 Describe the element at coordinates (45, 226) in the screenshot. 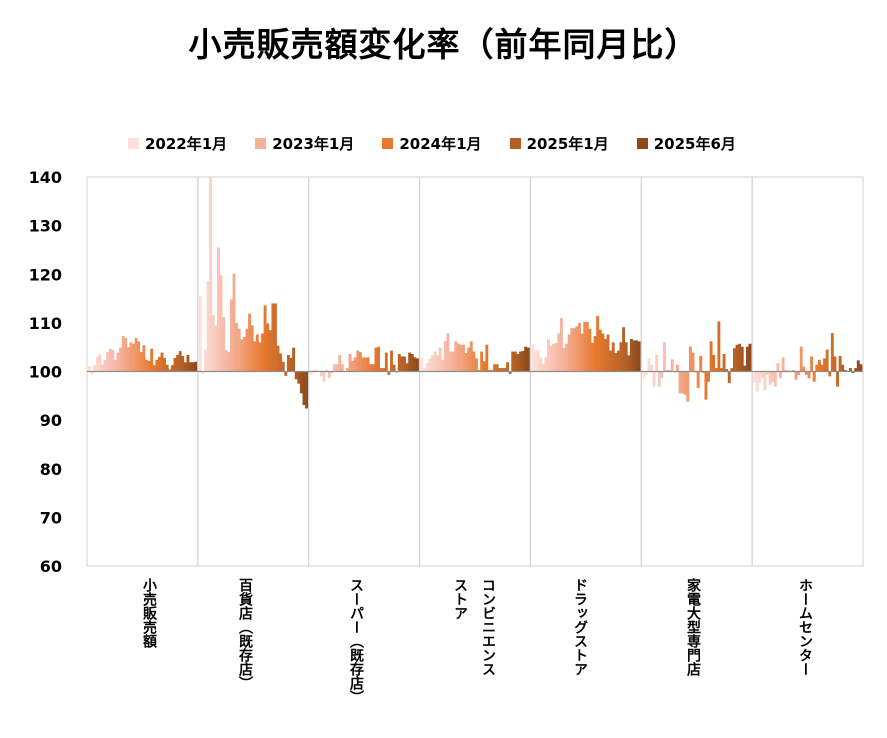

I see `y-tick-label: 130` at that location.